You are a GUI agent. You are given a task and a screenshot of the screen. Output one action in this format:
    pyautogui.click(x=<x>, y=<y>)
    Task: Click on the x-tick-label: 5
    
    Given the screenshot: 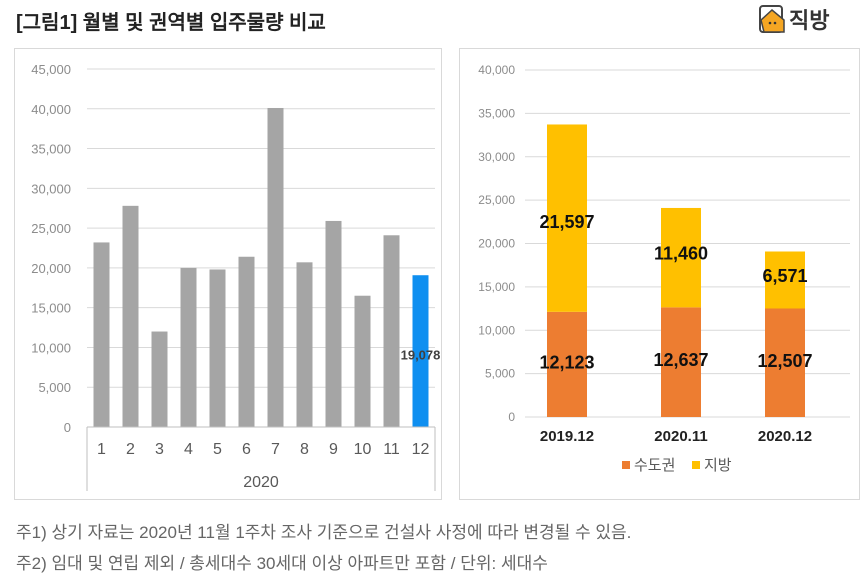 What is the action you would take?
    pyautogui.click(x=217, y=449)
    